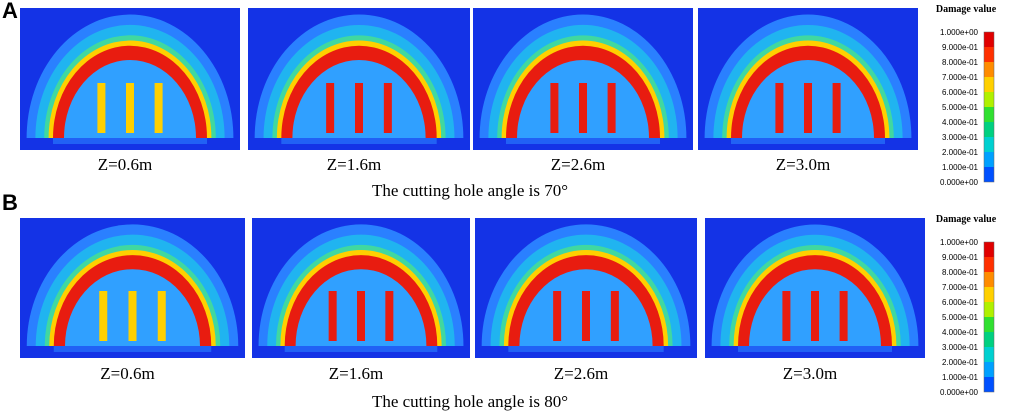  I want to click on figure-caption: The cutting hole angle is 70°, so click(470, 190).